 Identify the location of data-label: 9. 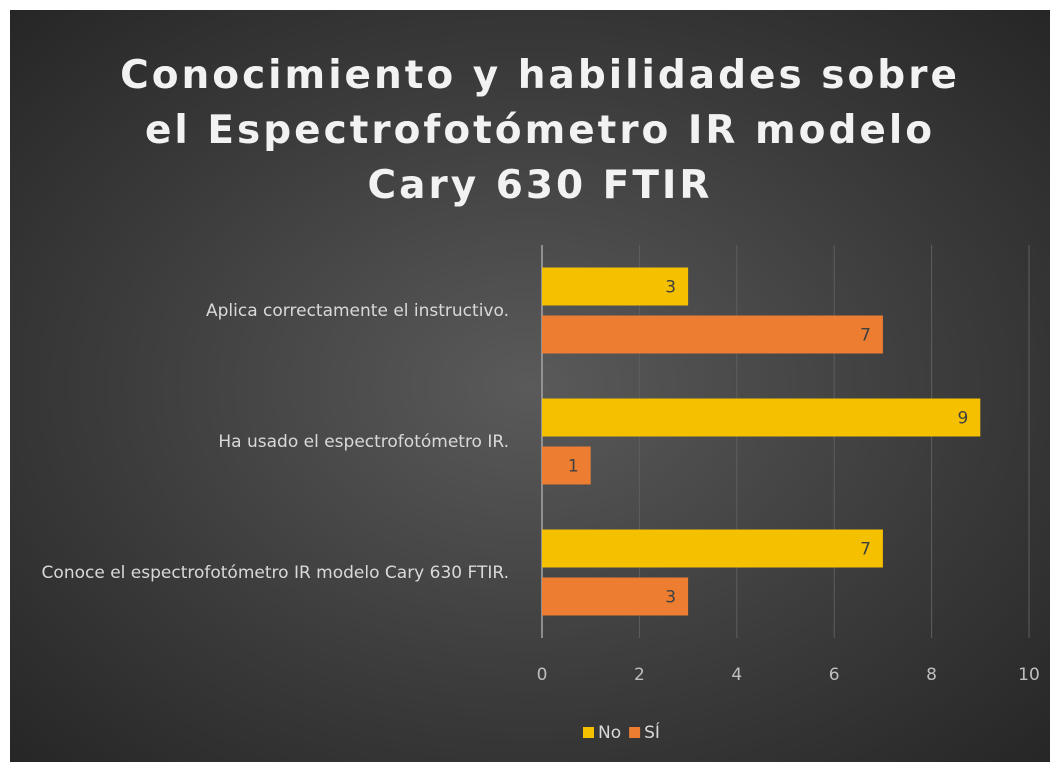
(962, 419).